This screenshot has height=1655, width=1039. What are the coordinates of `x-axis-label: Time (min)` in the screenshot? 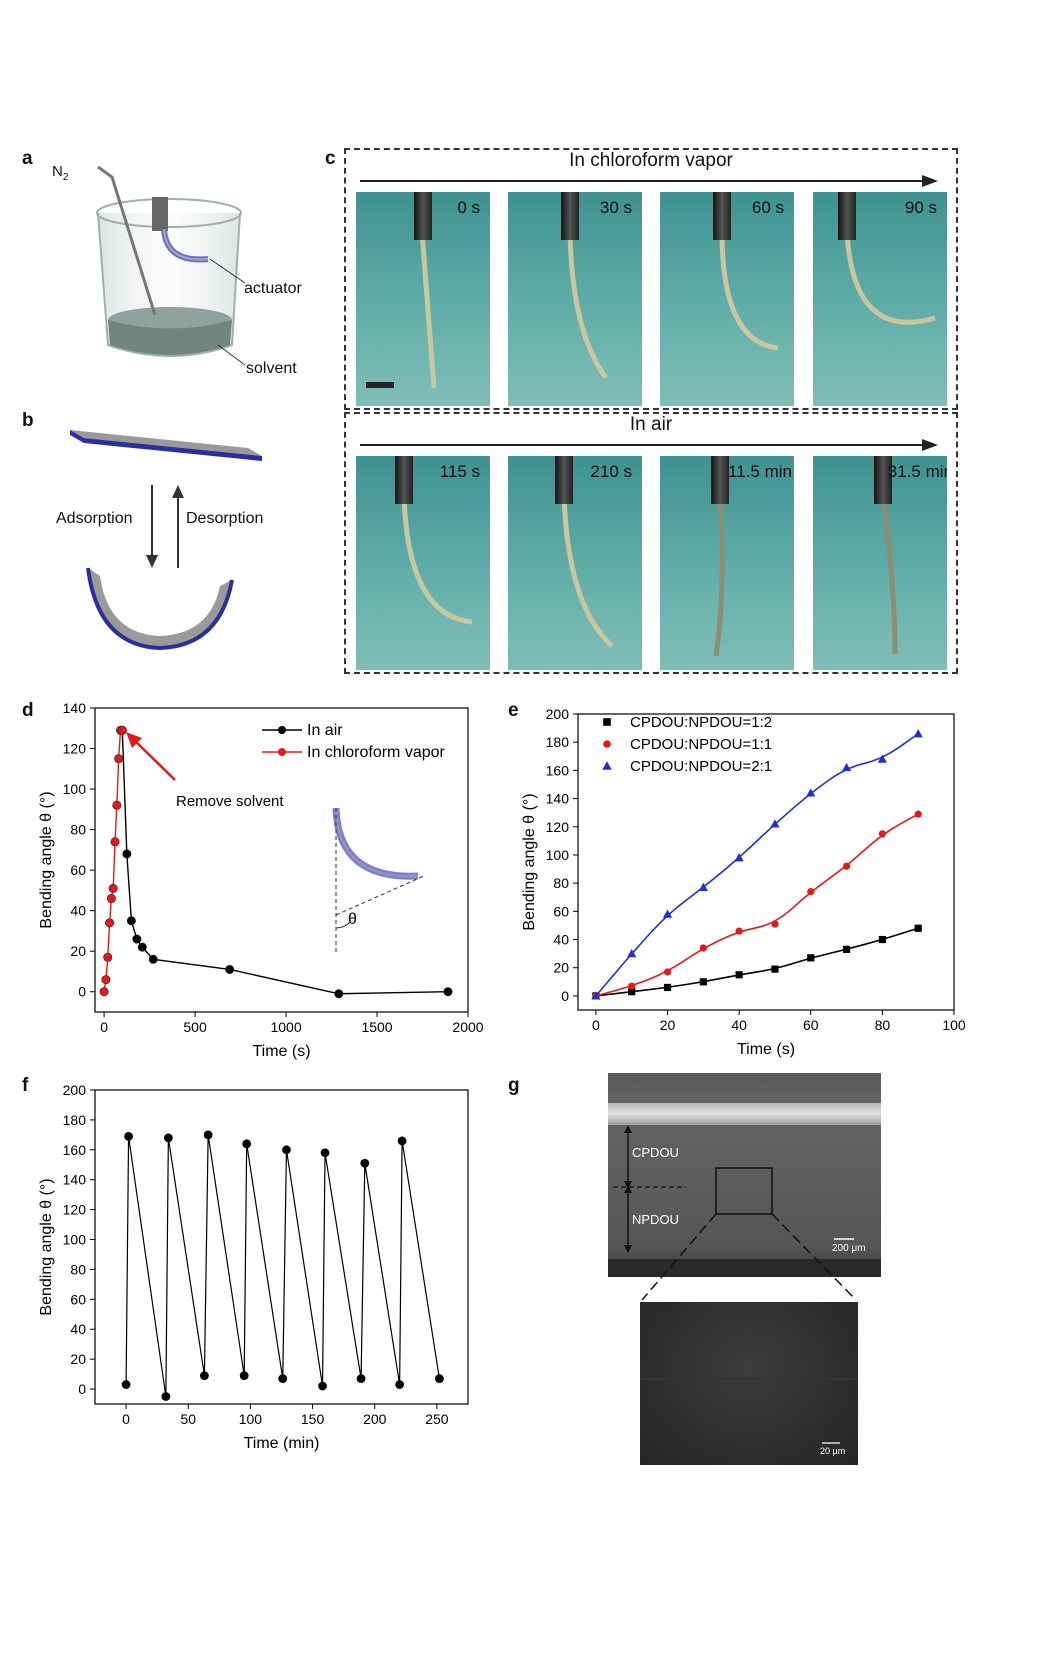 It's located at (282, 1443).